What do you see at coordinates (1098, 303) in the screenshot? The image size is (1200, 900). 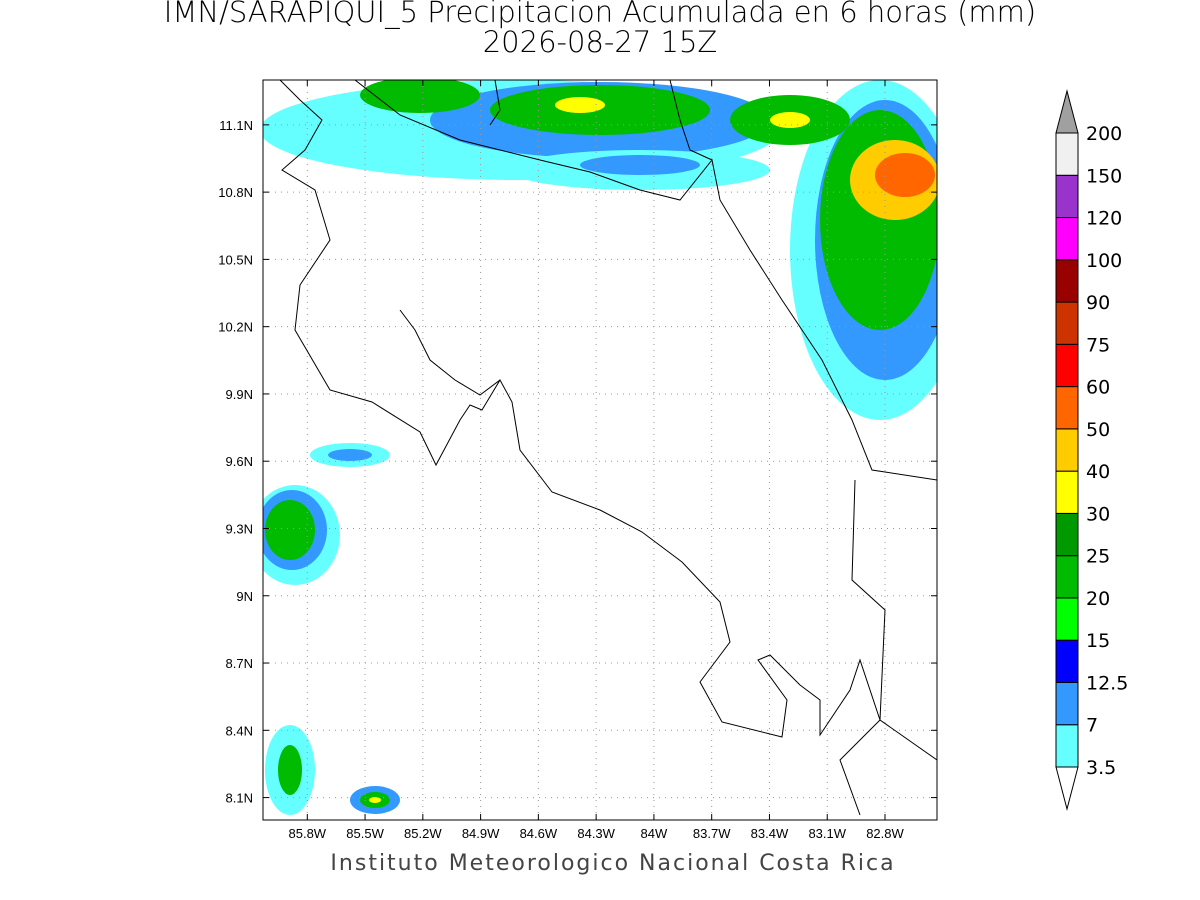 I see `colorbar-label: 90` at bounding box center [1098, 303].